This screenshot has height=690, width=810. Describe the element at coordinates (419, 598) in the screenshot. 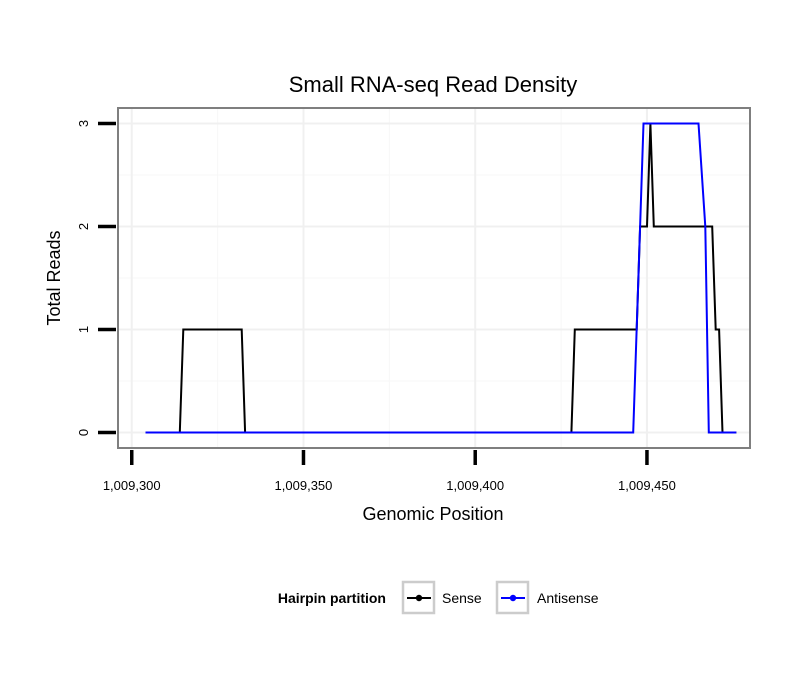

I see `legend-point-sense` at that location.